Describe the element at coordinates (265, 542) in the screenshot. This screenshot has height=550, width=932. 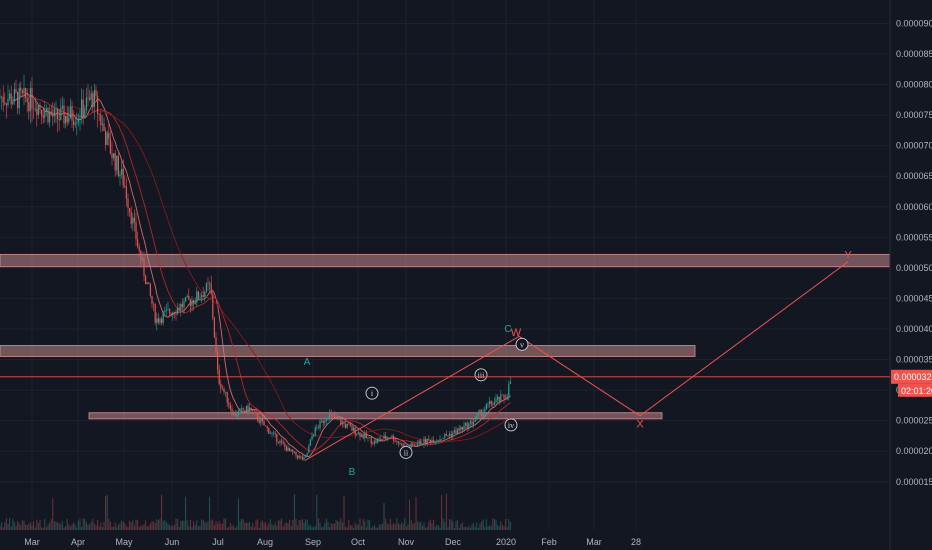
I see `time-tick-label: Aug` at that location.